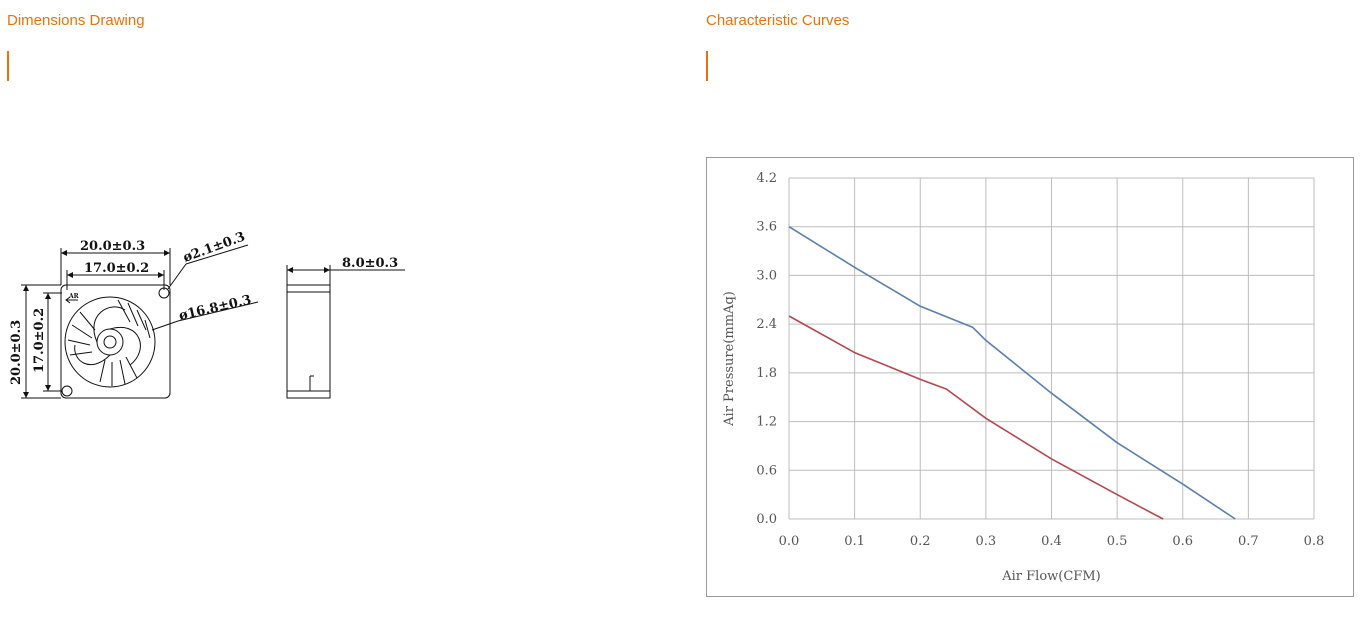 This screenshot has height=617, width=1367. What do you see at coordinates (308, 341) in the screenshot?
I see `fan-side-outline` at bounding box center [308, 341].